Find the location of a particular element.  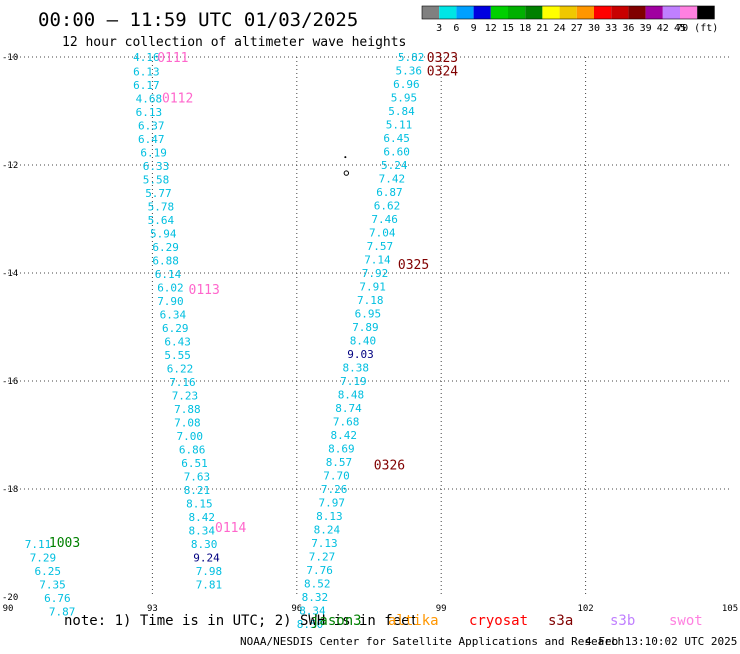

wave-height-value: 9.24 is located at coordinates (206, 558).